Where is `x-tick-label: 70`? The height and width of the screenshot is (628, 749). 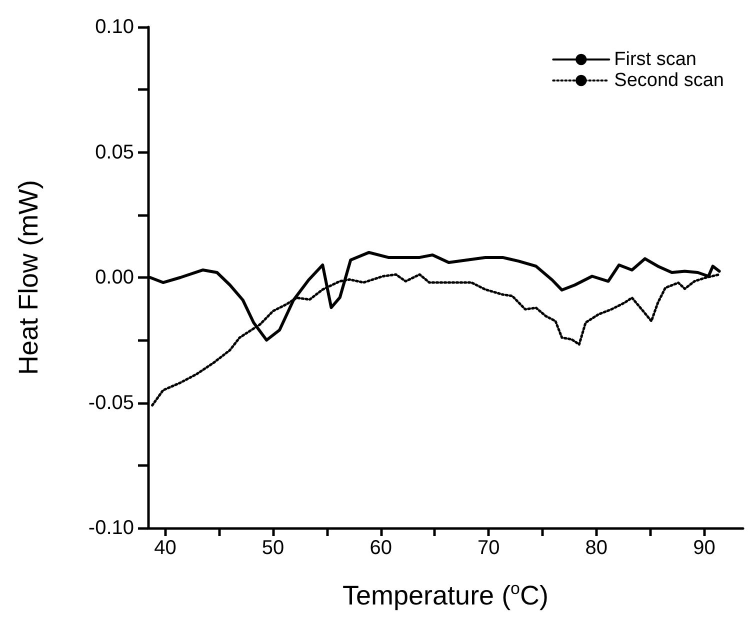 x-tick-label: 70 is located at coordinates (488, 548).